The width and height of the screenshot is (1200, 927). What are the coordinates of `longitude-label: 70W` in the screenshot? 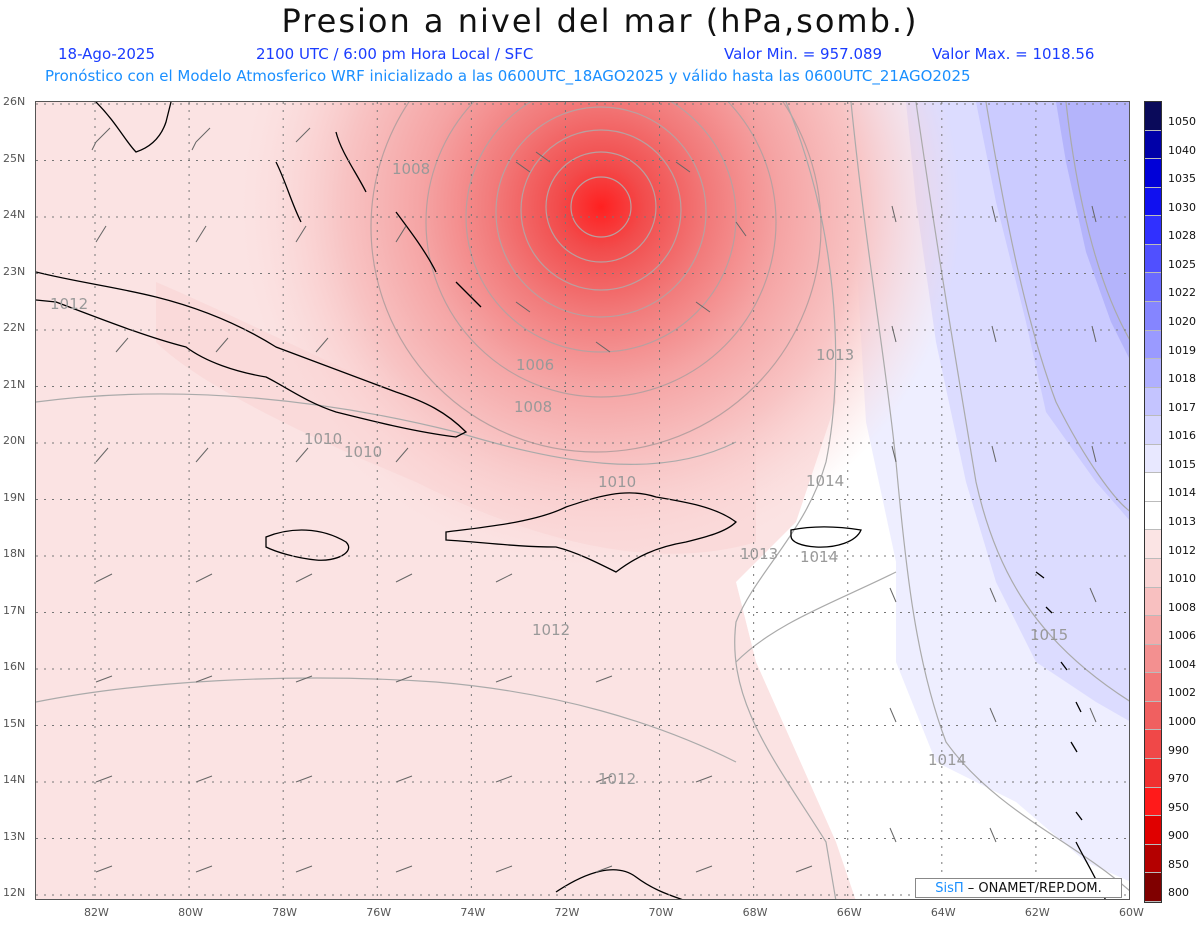 It's located at (661, 912).